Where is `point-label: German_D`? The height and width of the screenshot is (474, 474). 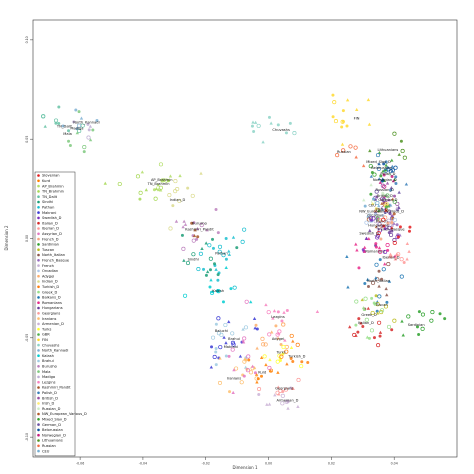
point-label: German_D is located at coordinates (387, 200).